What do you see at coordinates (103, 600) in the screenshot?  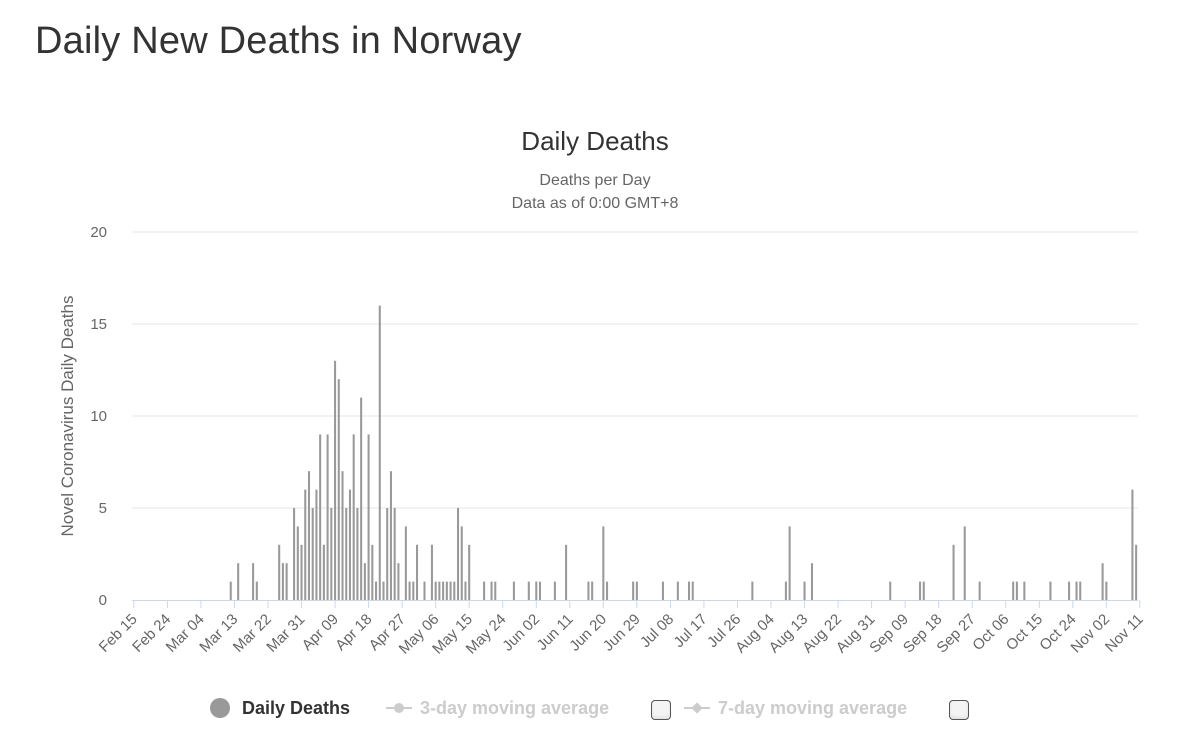 I see `y-tick-label: 0` at bounding box center [103, 600].